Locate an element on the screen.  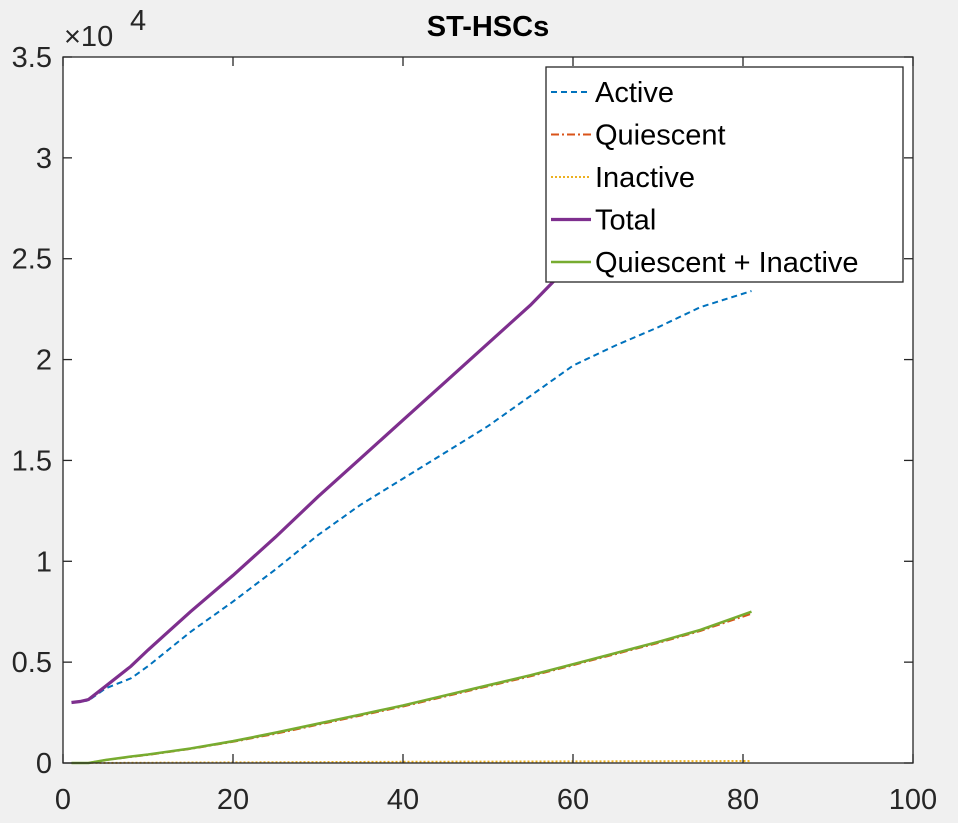
y-exponent-base: ×10 is located at coordinates (88, 37).